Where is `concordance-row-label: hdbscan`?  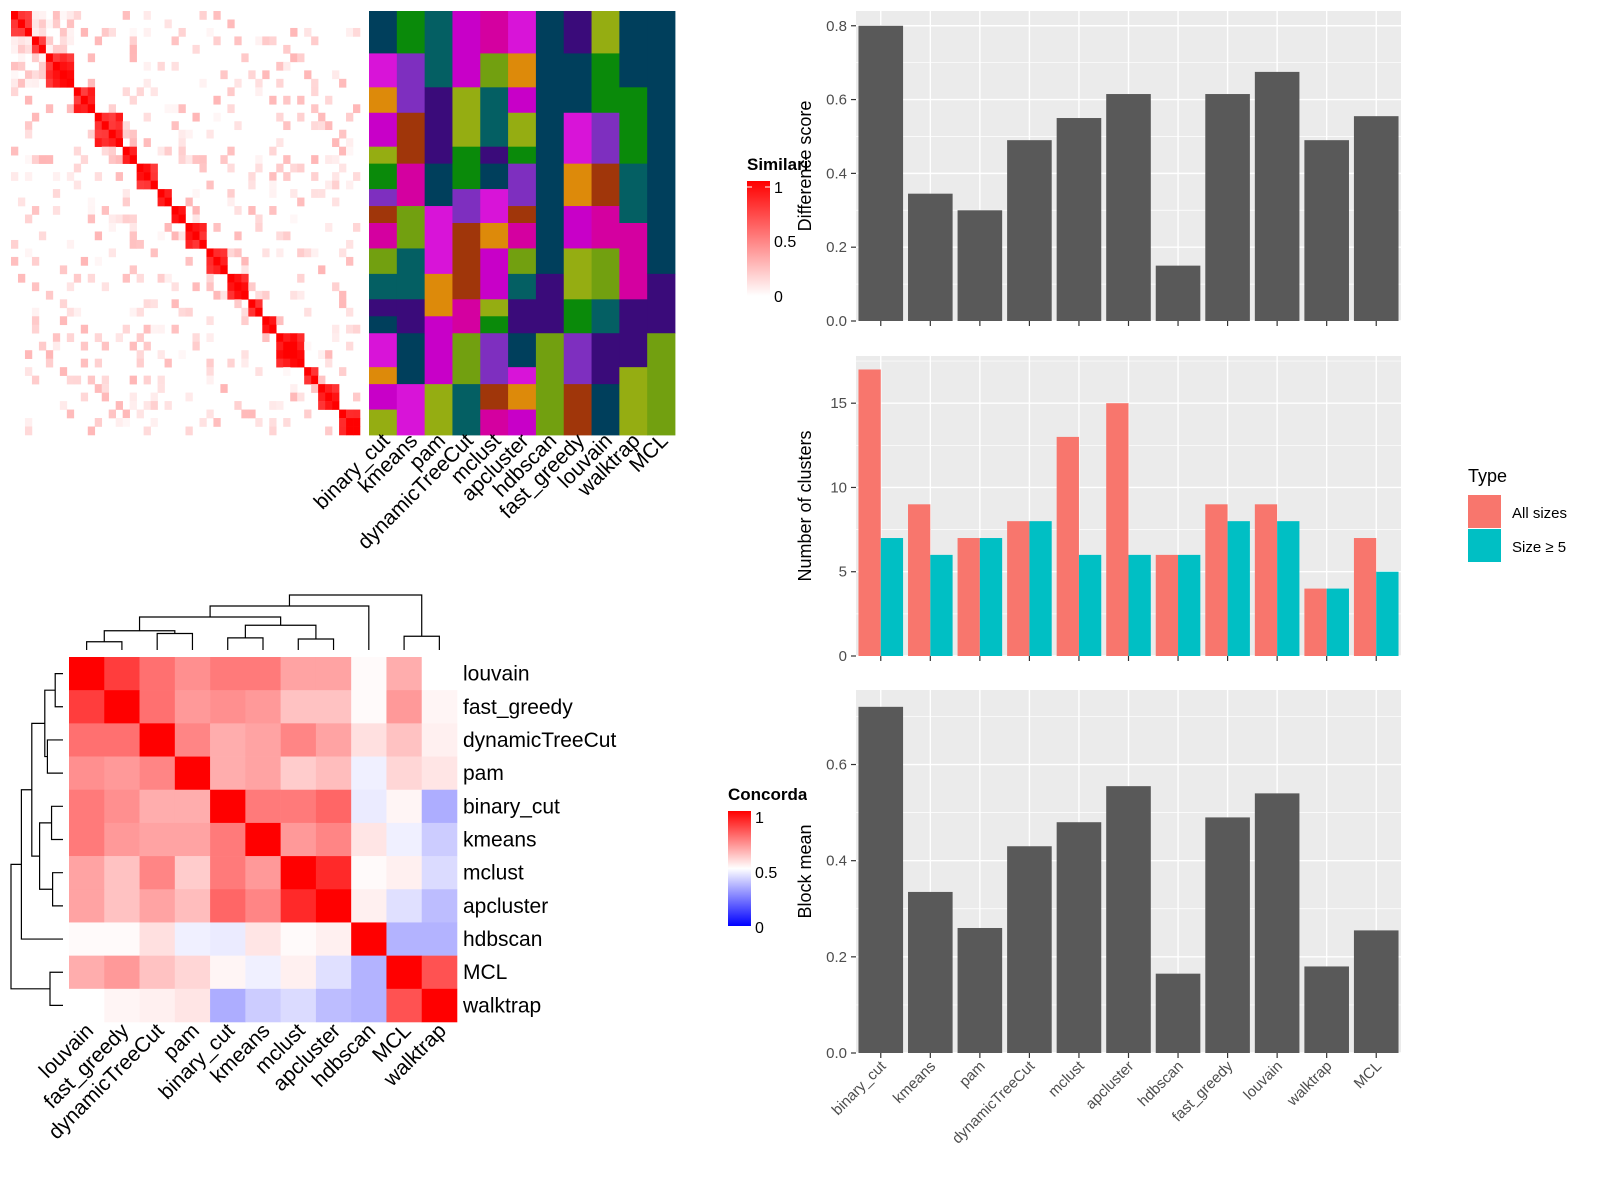 concordance-row-label: hdbscan is located at coordinates (502, 939).